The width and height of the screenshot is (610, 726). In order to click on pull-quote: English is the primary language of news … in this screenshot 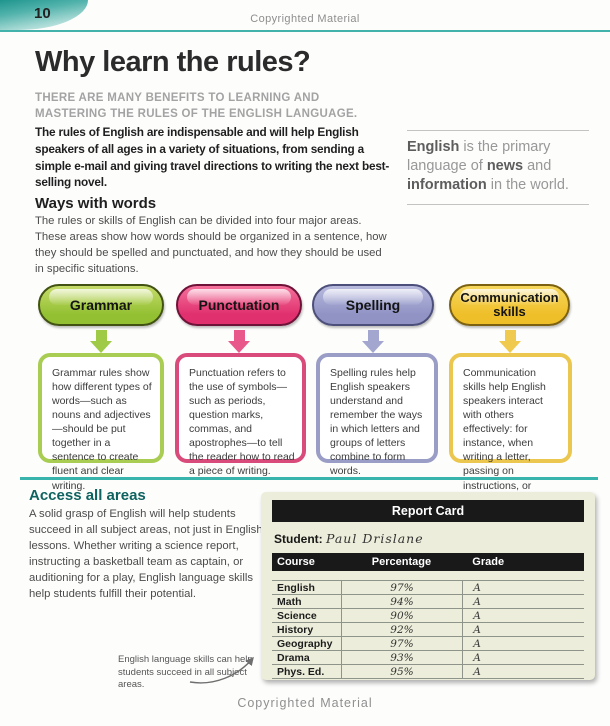, I will do `click(498, 167)`.